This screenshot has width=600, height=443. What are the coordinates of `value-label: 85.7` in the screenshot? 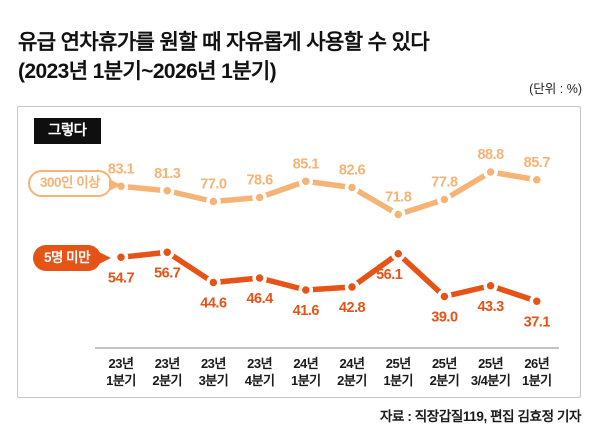 It's located at (537, 163).